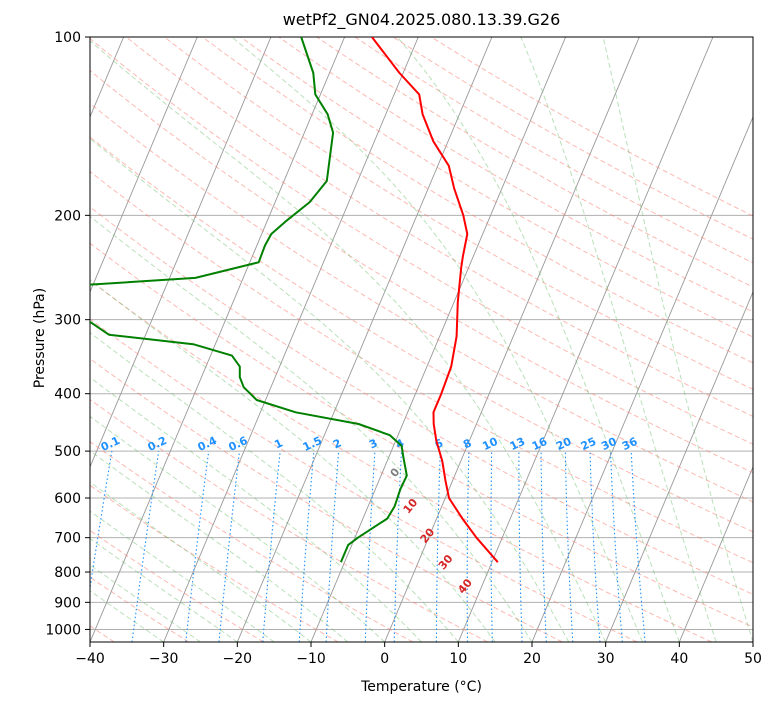  I want to click on mixing-ratio-label: 1, so click(278, 443).